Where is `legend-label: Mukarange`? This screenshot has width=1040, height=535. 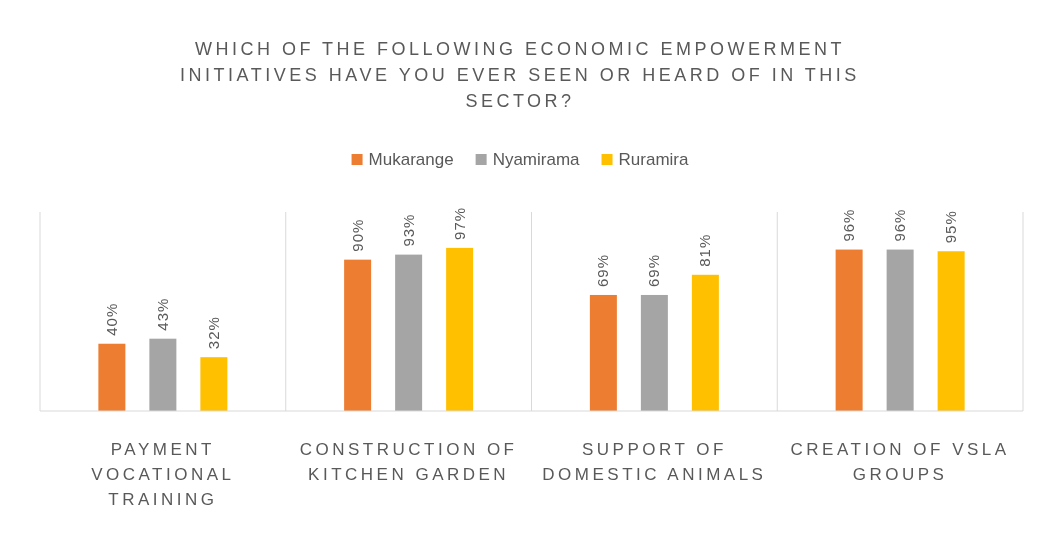
legend-label: Mukarange is located at coordinates (411, 159).